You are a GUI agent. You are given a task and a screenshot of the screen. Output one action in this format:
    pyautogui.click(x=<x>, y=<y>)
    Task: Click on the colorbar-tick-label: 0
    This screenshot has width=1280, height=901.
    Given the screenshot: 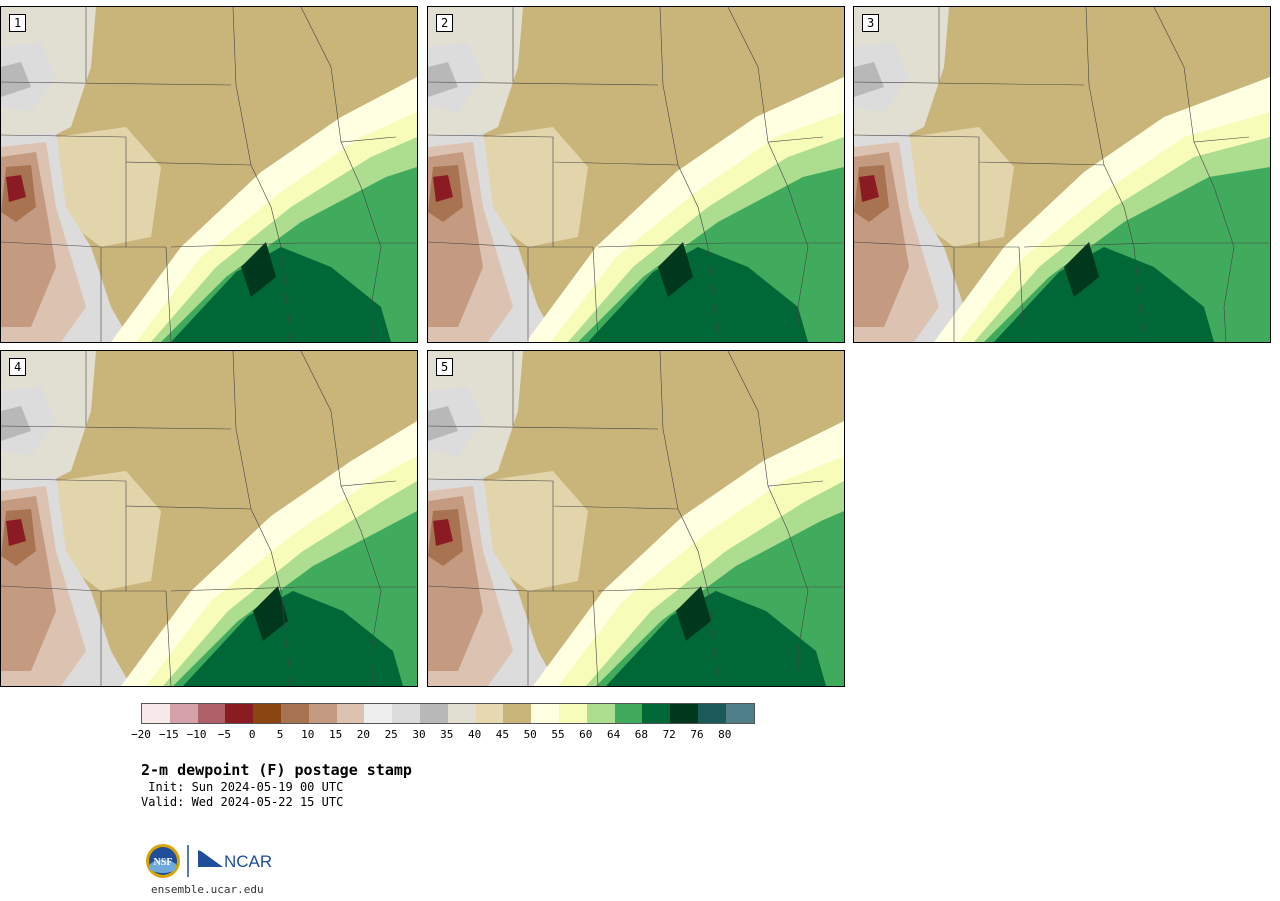 What is the action you would take?
    pyautogui.click(x=252, y=734)
    